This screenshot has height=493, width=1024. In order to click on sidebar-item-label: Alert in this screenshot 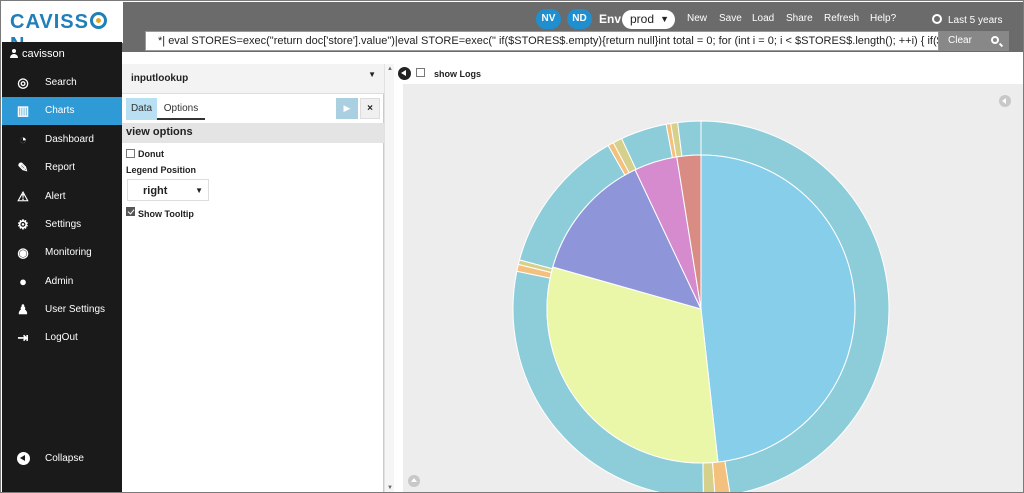, I will do `click(55, 196)`.